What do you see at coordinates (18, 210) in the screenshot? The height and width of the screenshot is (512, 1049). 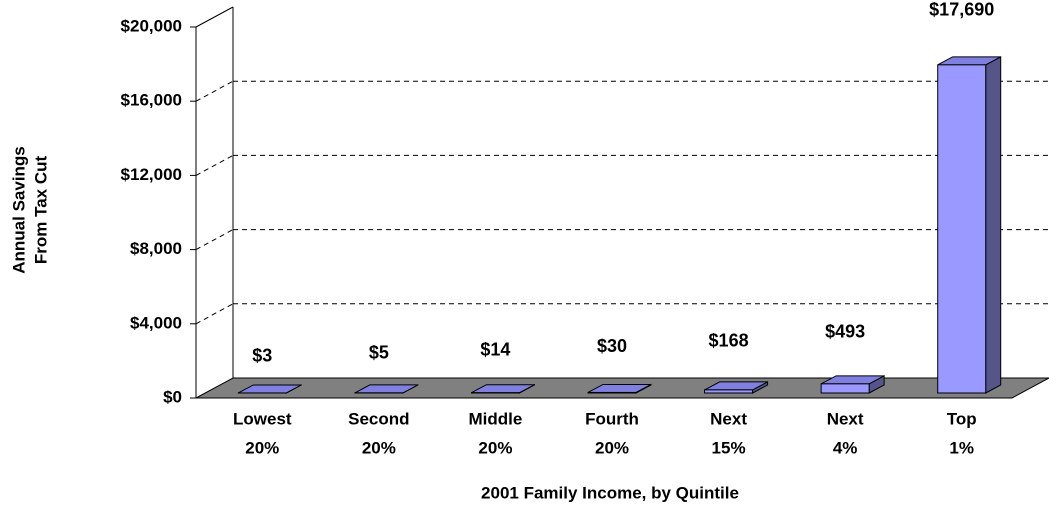 I see `y-axis-title: Annual Savings` at bounding box center [18, 210].